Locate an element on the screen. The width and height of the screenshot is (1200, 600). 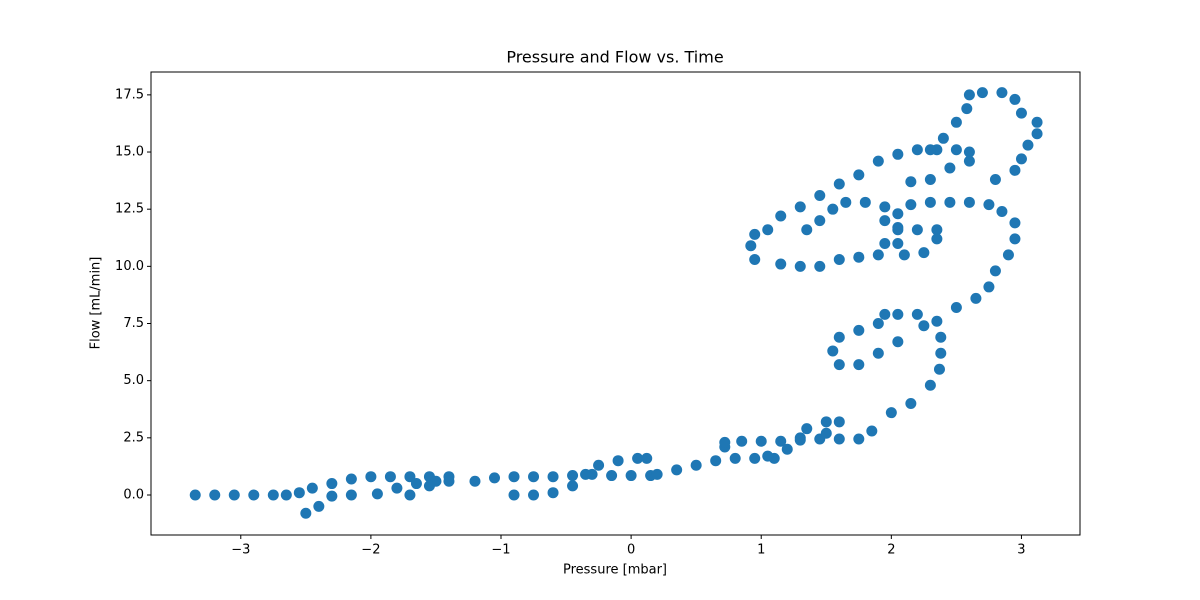
y-axis-label: Flow [mL/min] is located at coordinates (96, 303).